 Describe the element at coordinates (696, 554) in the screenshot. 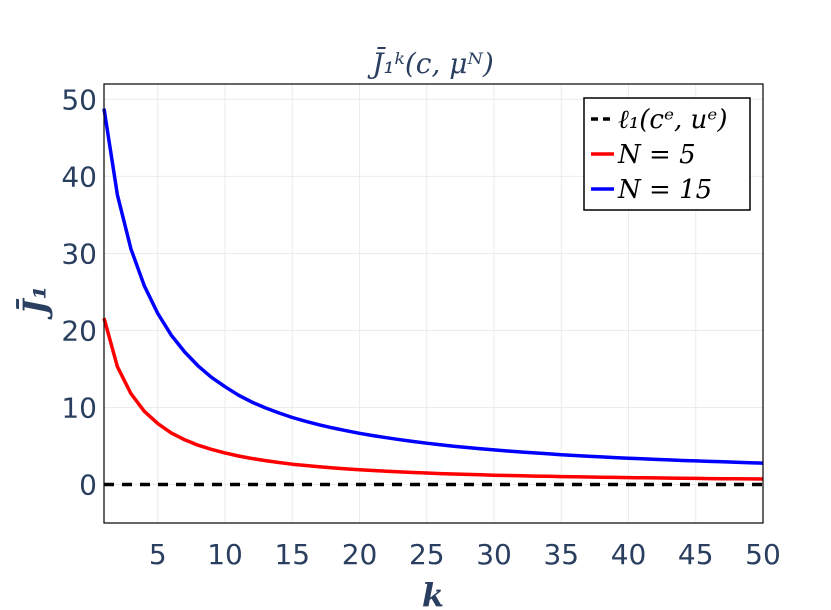

I see `x-tick-label: 45` at that location.